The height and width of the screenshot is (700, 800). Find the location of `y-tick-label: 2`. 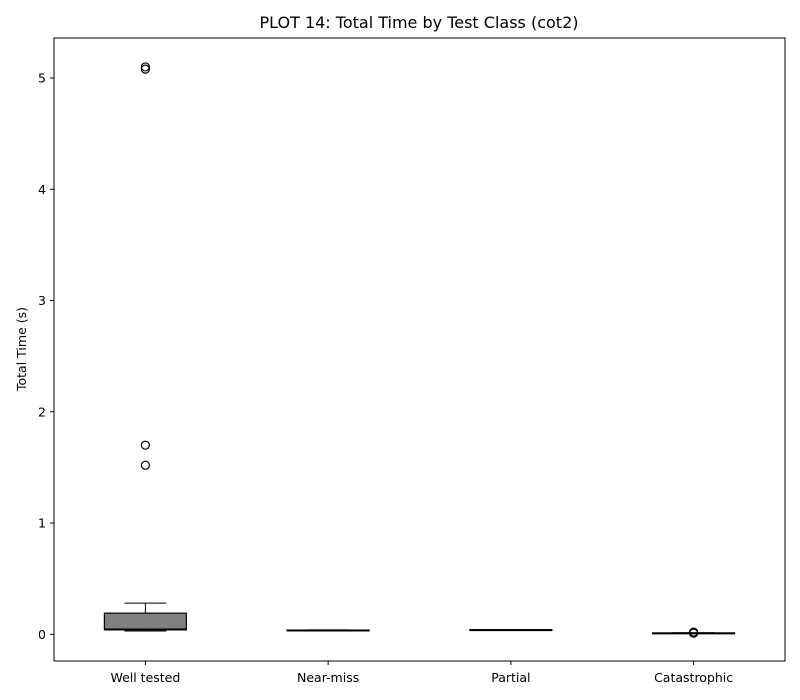

y-tick-label: 2 is located at coordinates (42, 411).